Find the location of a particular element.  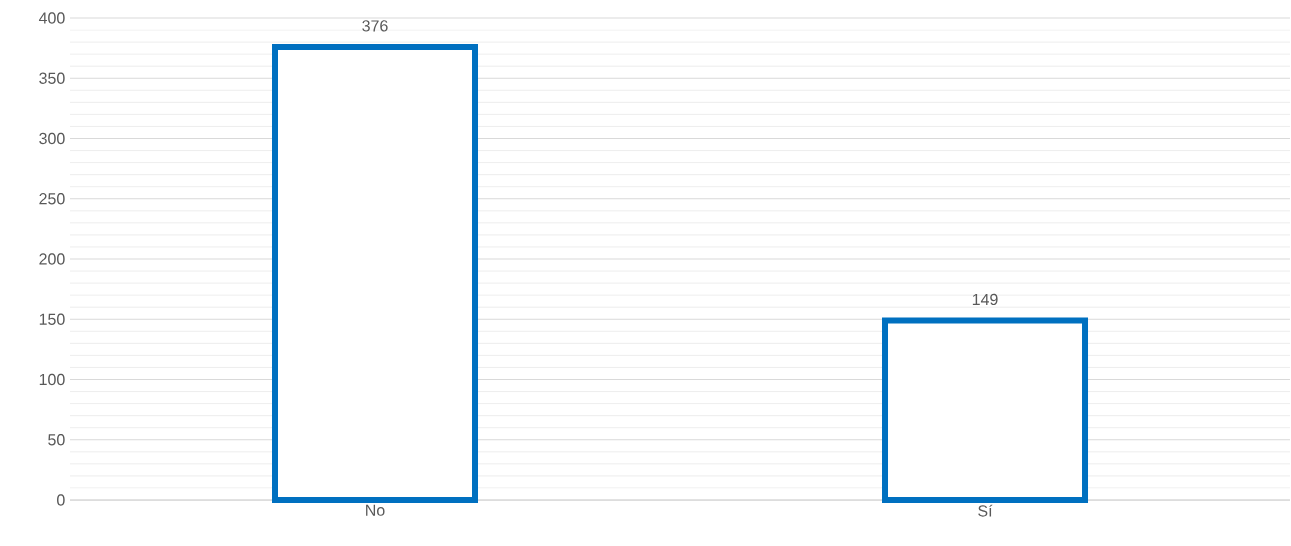

y-tick-label: 0 is located at coordinates (61, 500).